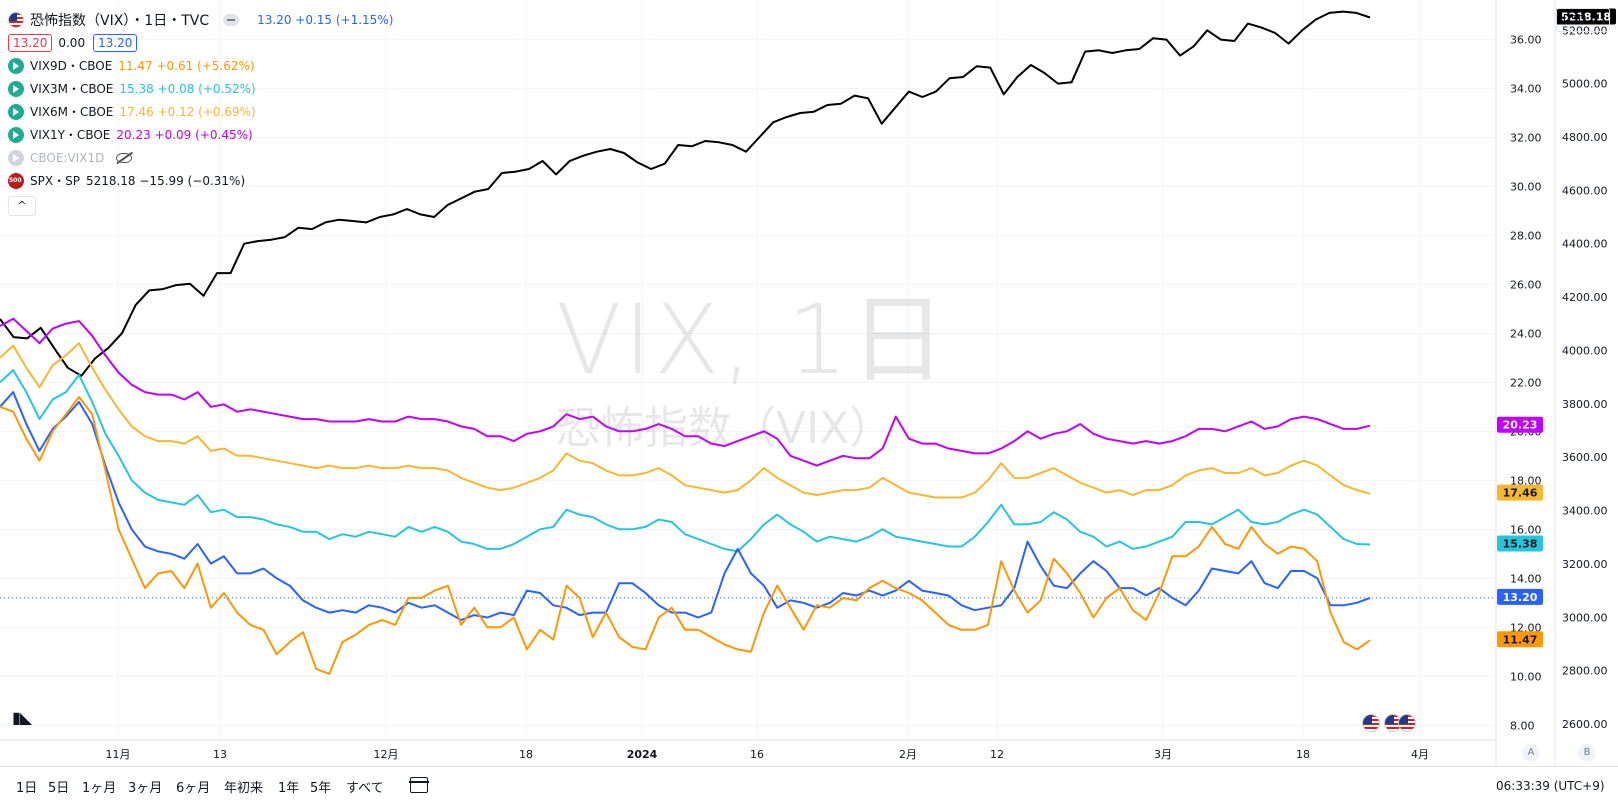 The height and width of the screenshot is (810, 1618). What do you see at coordinates (1163, 754) in the screenshot?
I see `x-tick-label: 3月` at bounding box center [1163, 754].